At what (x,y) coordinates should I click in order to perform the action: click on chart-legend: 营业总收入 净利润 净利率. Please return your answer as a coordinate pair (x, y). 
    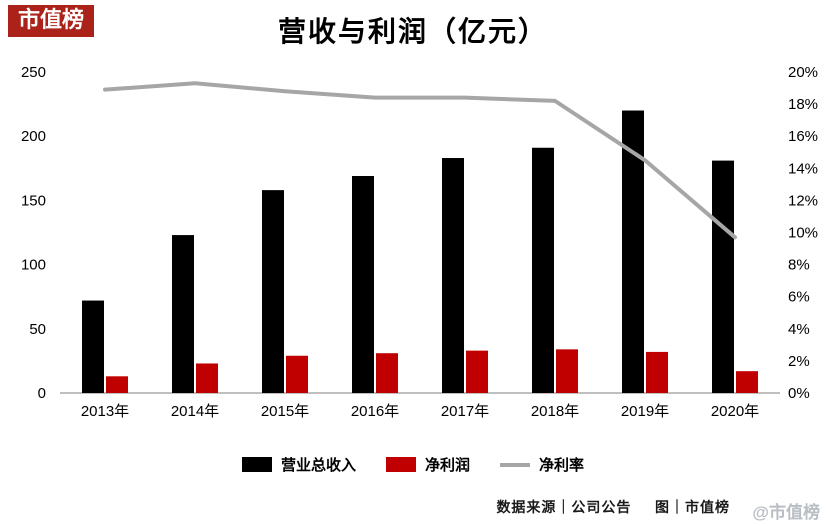
    Looking at the image, I should click on (413, 464).